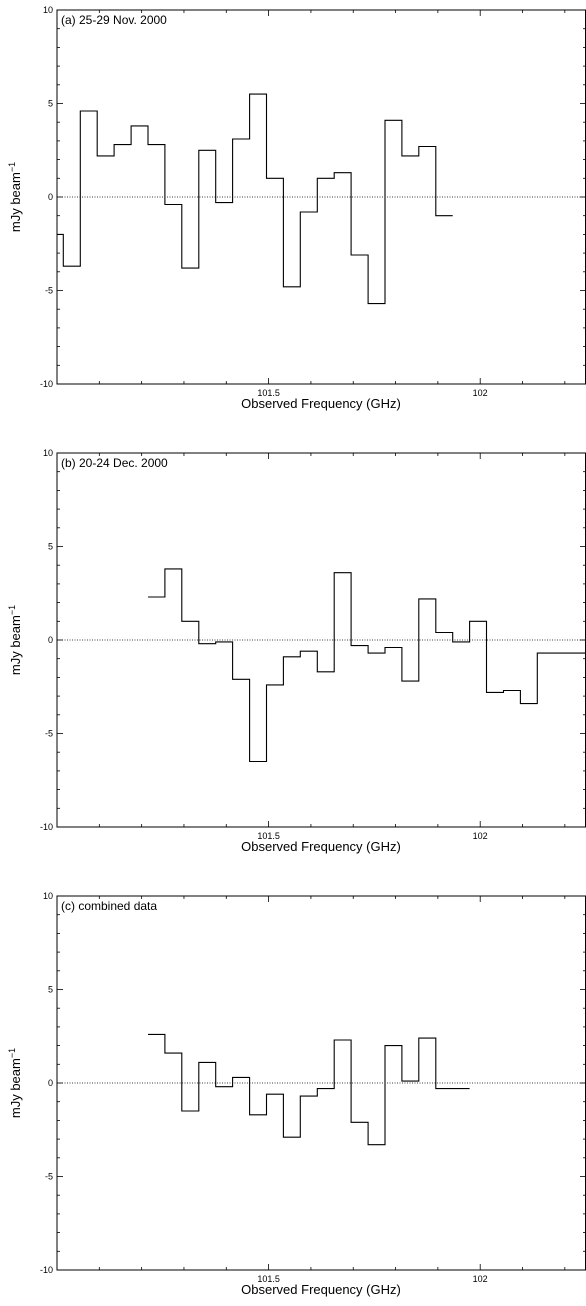 Image resolution: width=586 pixels, height=1306 pixels. What do you see at coordinates (367, 665) in the screenshot?
I see `panel-b-spectrum-series` at bounding box center [367, 665].